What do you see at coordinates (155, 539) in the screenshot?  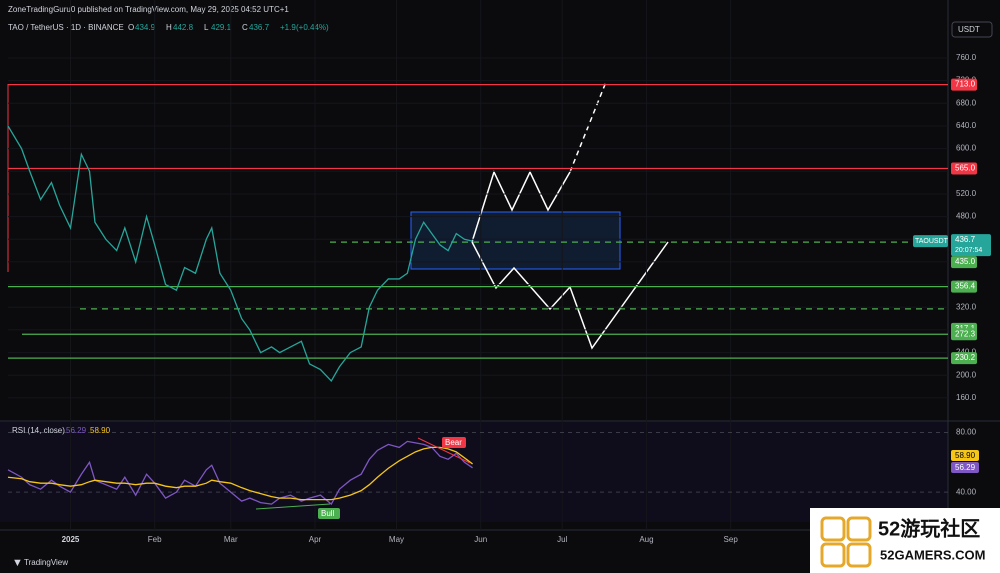 I see `x-tick-label: Feb` at bounding box center [155, 539].